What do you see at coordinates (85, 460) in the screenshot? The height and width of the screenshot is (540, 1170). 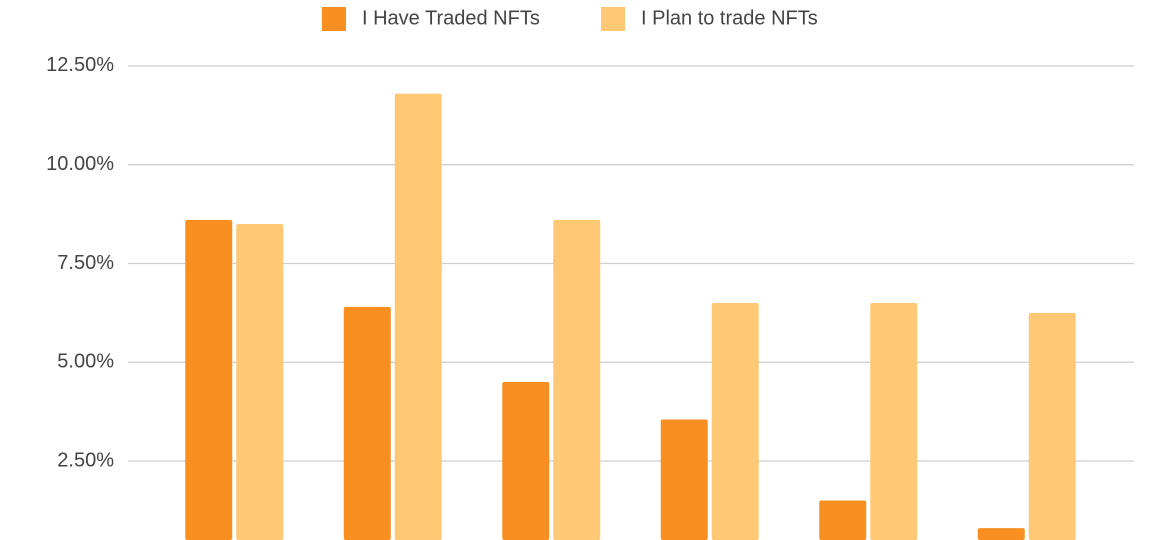 I see `y-tick-label: 2.50%` at bounding box center [85, 460].